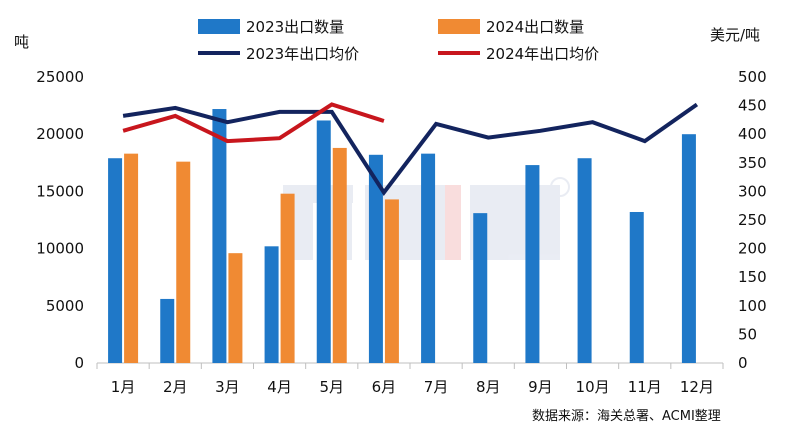 This screenshot has width=789, height=433. Describe the element at coordinates (60, 249) in the screenshot. I see `left-tick-label: 10000` at that location.